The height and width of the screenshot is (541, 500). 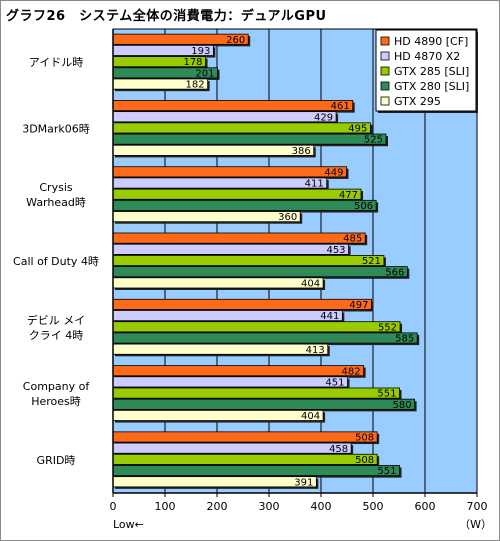 I want to click on x-tick-label: 400, so click(x=321, y=506).